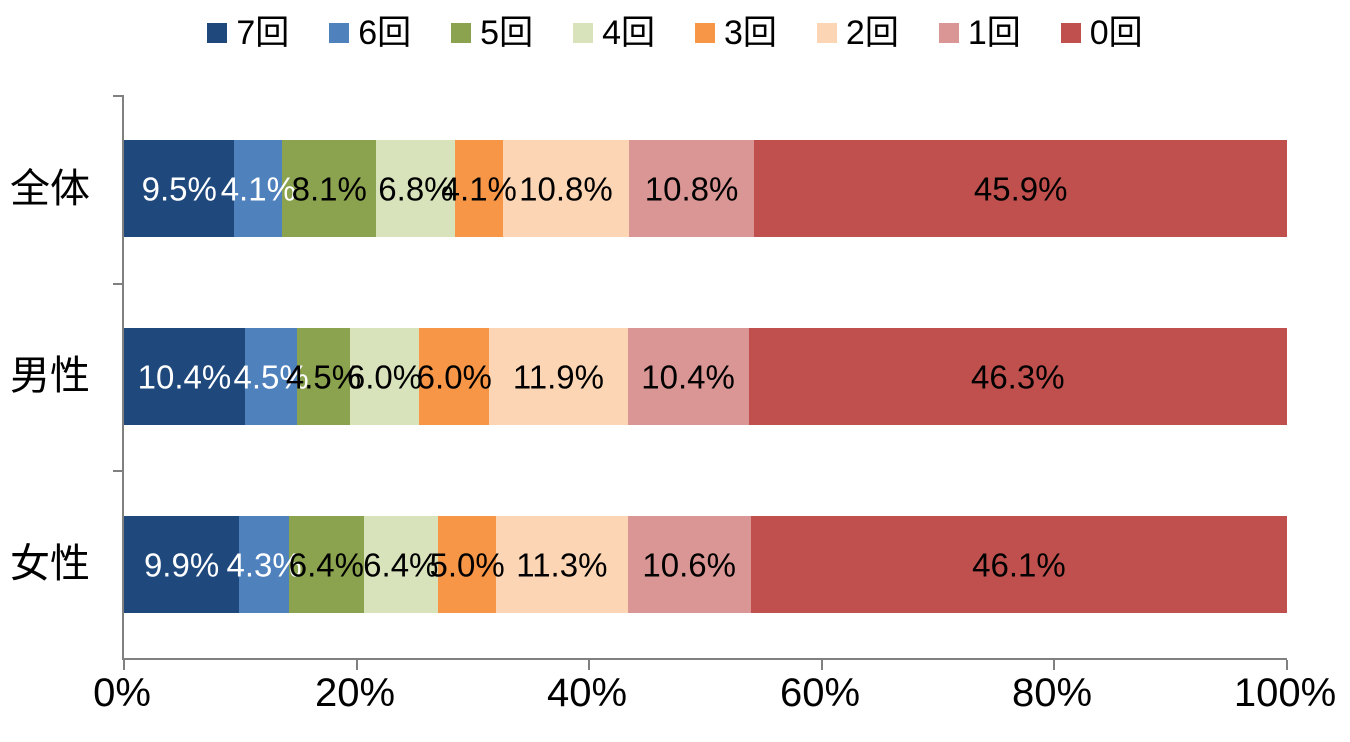 The height and width of the screenshot is (742, 1350). Describe the element at coordinates (820, 693) in the screenshot. I see `x-tick-label: 60%` at that location.